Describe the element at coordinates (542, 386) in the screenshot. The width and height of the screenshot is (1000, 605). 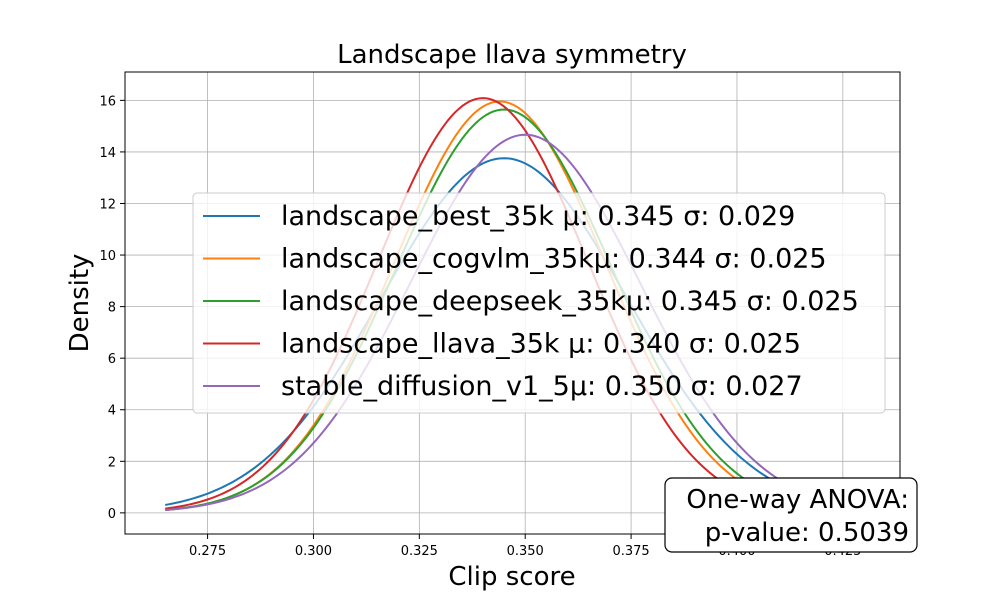
I see `legend-label-stable_diffusion_v1_5: stable_diffusion_v1_5μ: 0.350 σ: 0.027` at that location.